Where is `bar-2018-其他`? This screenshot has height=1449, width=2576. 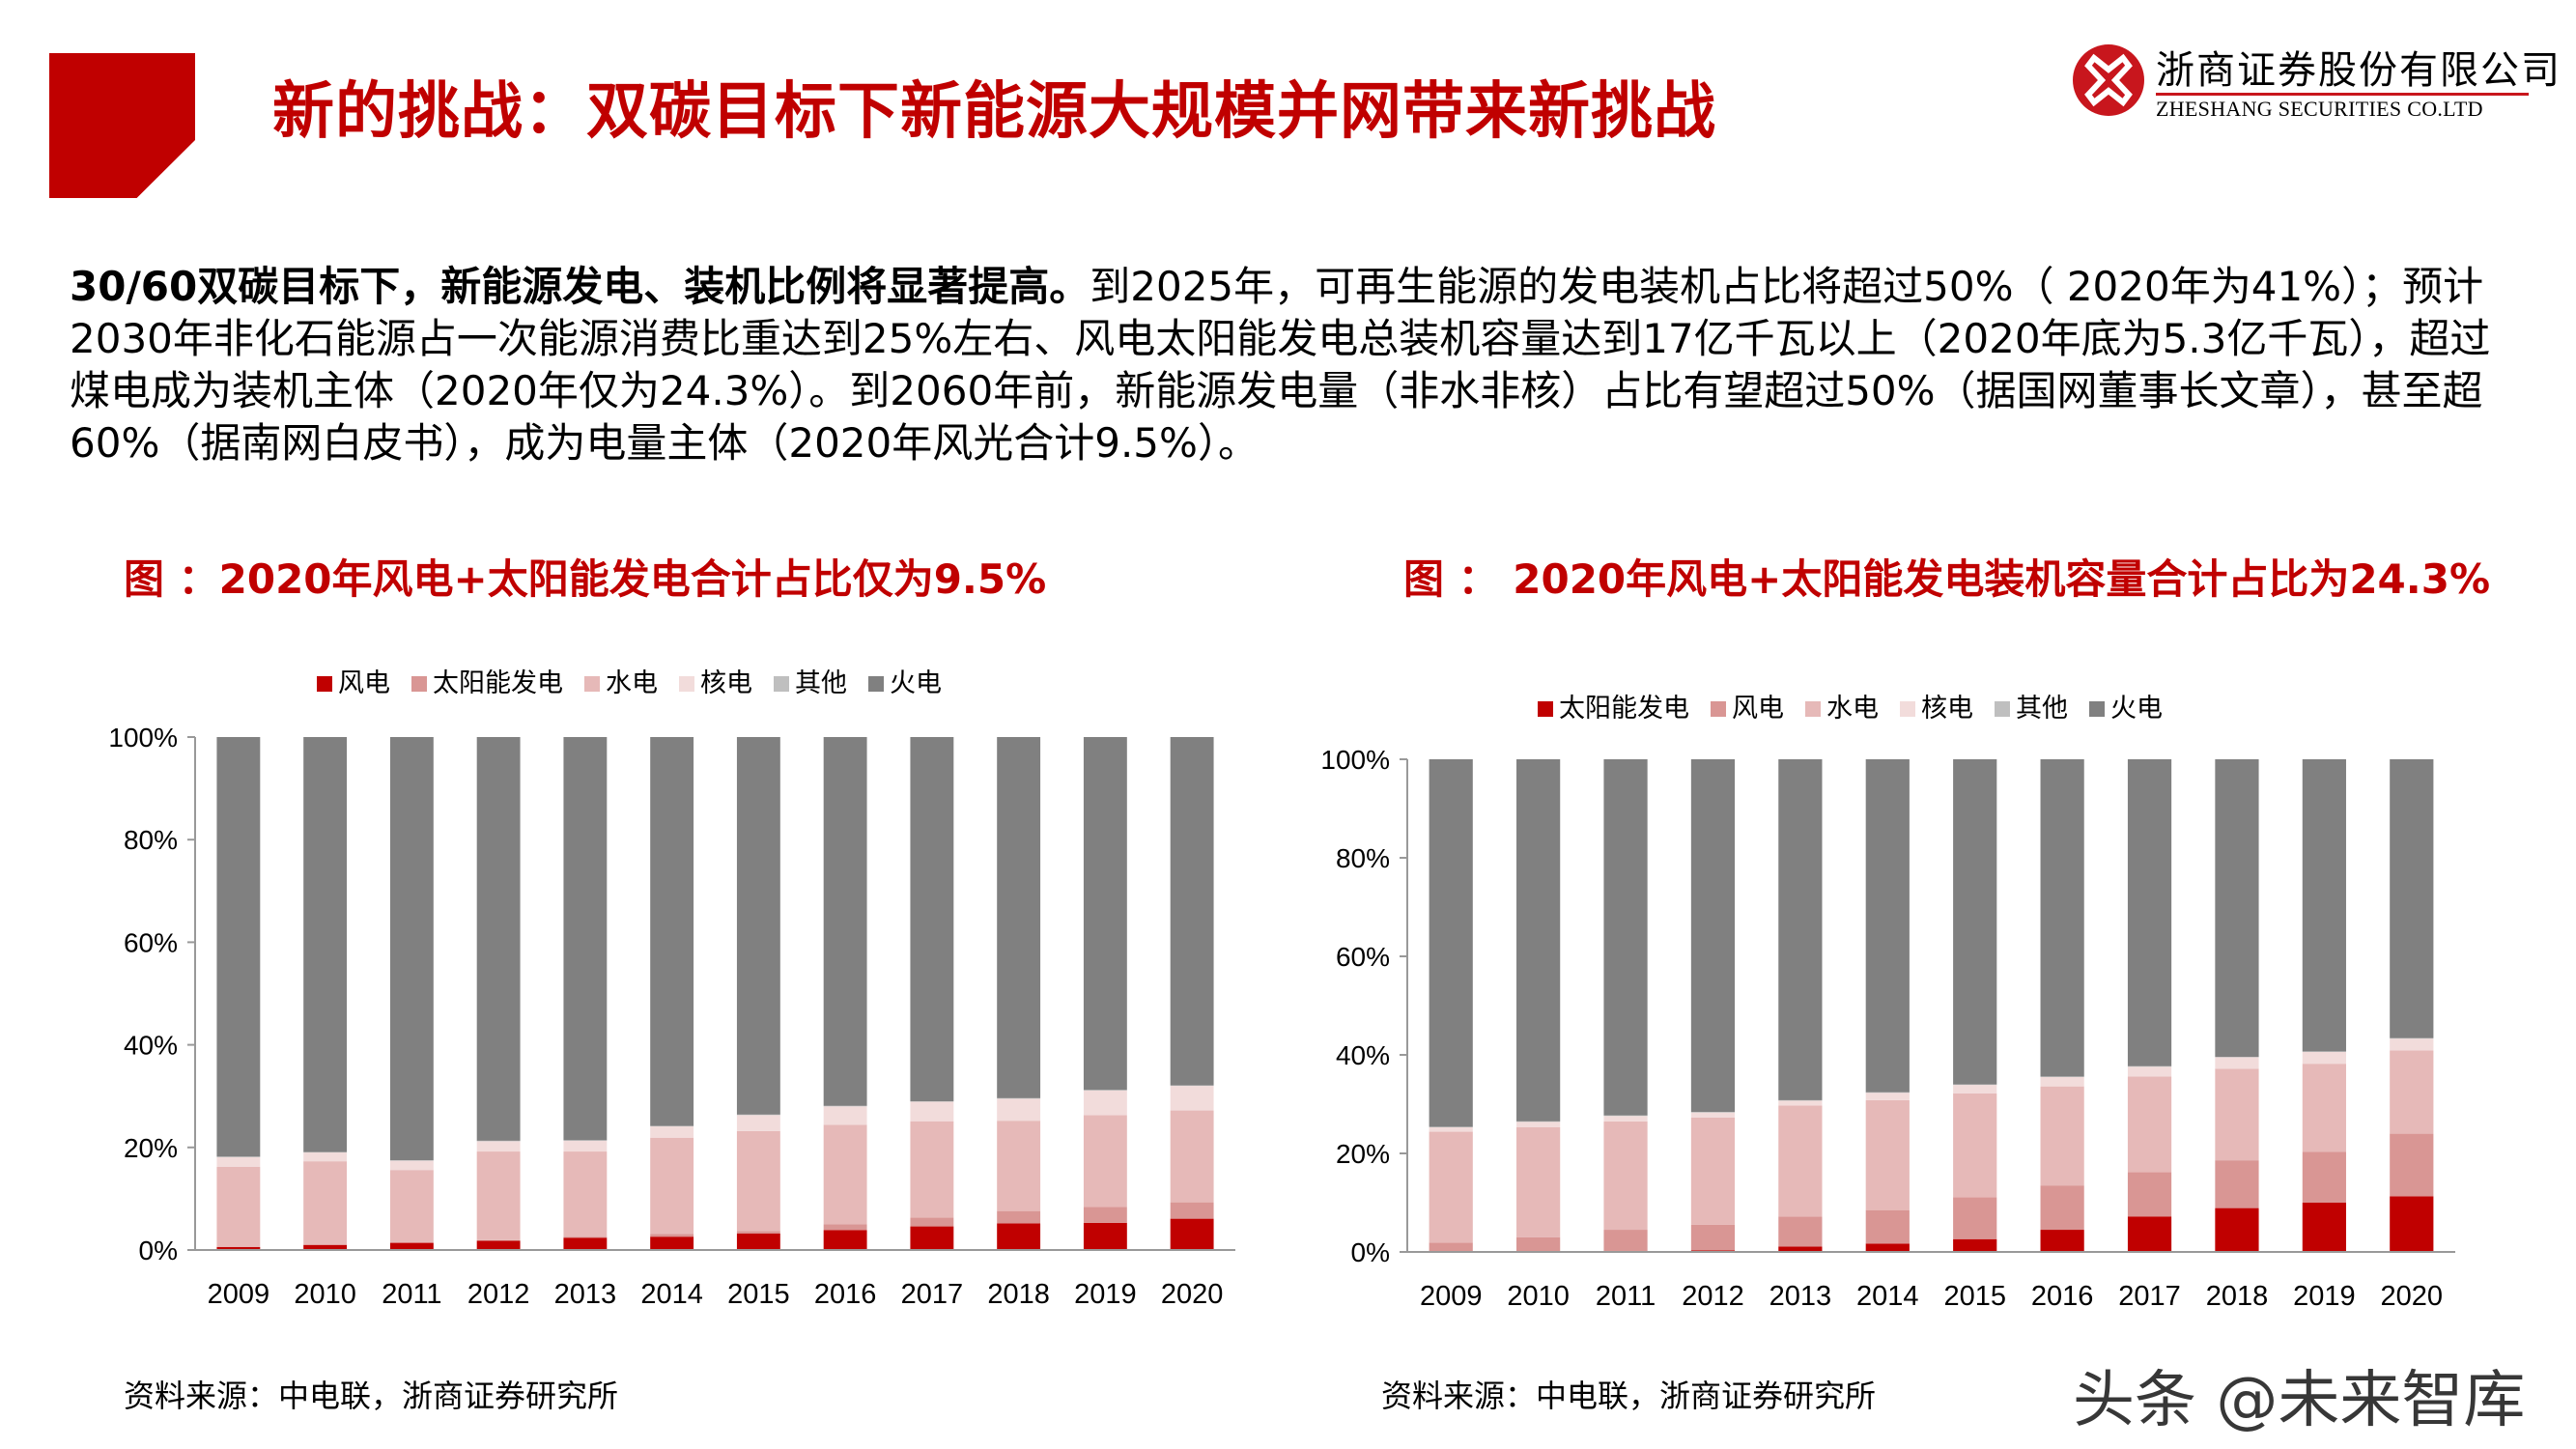 bar-2018-其他 is located at coordinates (2237, 1057).